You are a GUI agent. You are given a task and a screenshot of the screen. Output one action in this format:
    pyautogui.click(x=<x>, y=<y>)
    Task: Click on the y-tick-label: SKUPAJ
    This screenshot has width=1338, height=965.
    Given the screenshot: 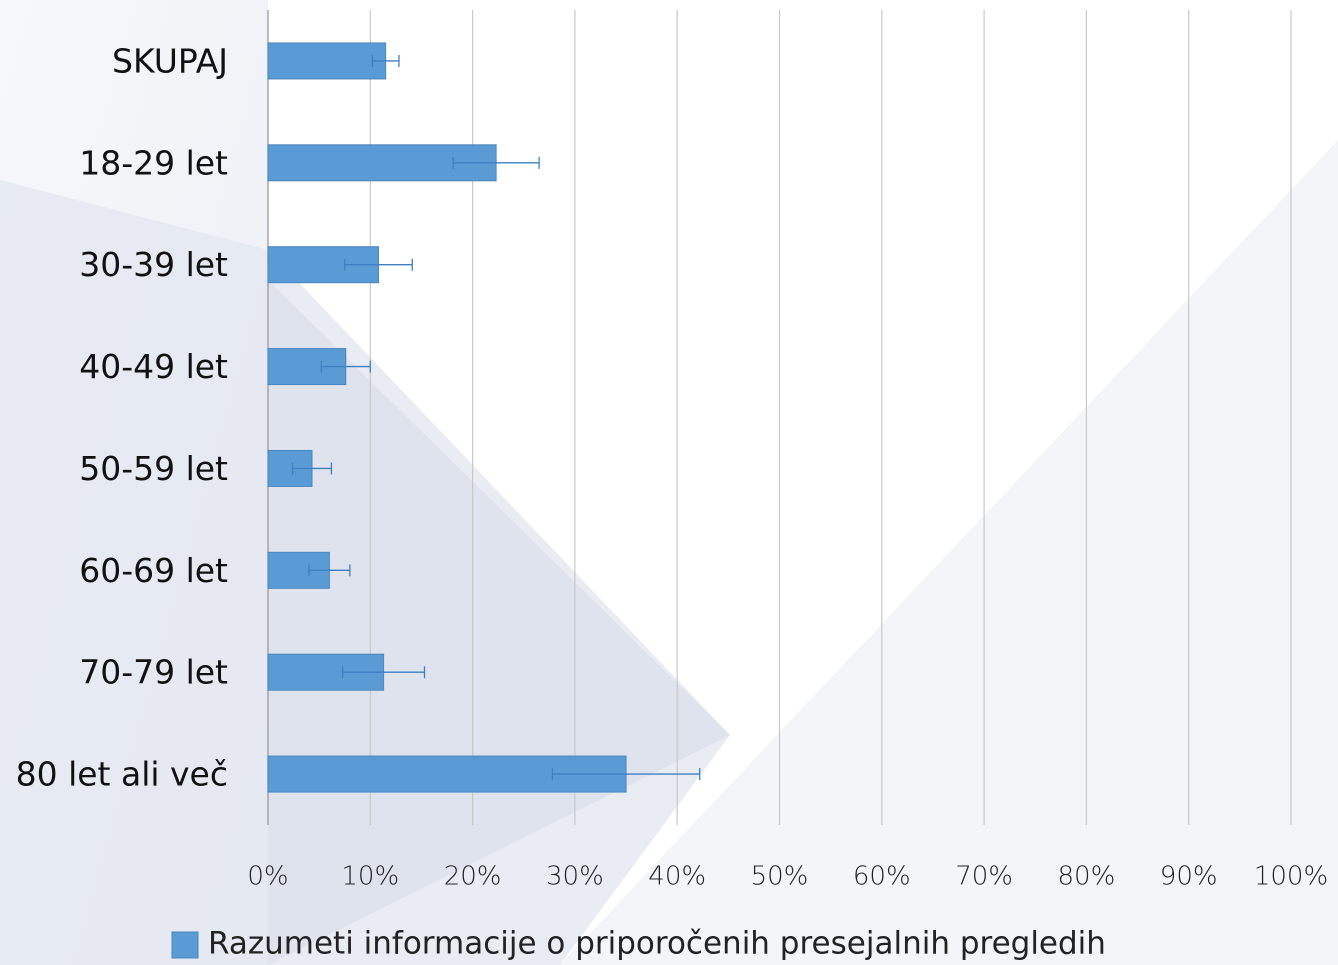 What is the action you would take?
    pyautogui.click(x=170, y=60)
    